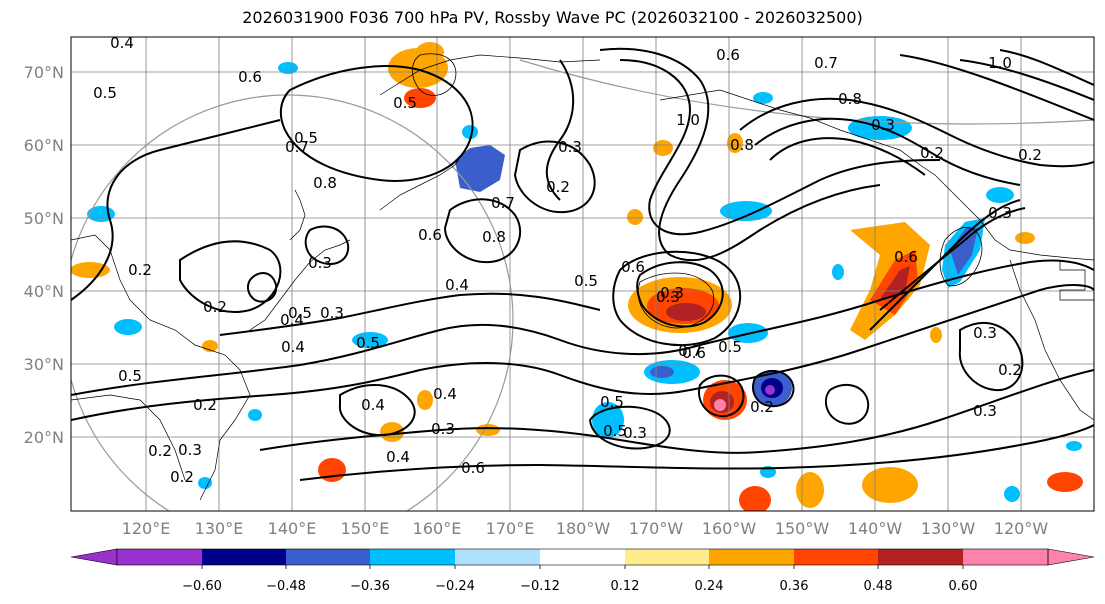  Describe the element at coordinates (583, 528) in the screenshot. I see `longitude-label: 180°W` at that location.